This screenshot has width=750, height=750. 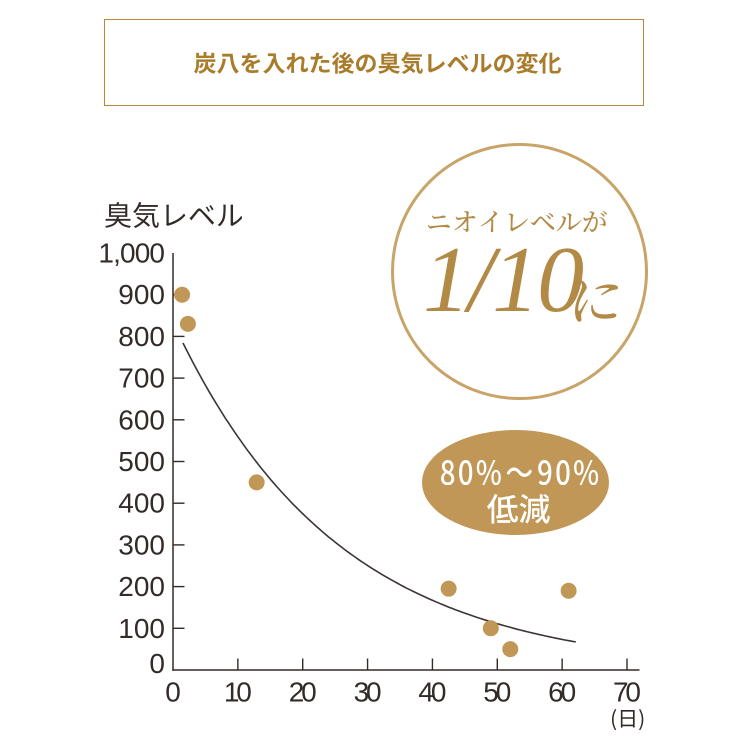 What do you see at coordinates (131, 253) in the screenshot?
I see `y-tick-label: 1,000` at bounding box center [131, 253].